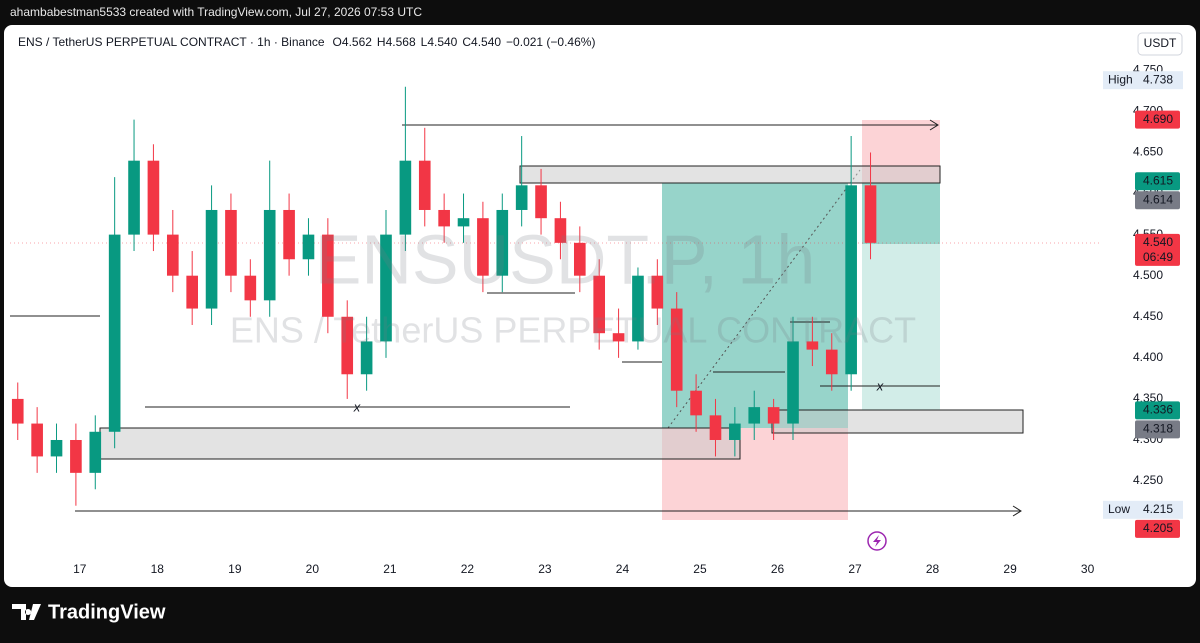 This screenshot has height=643, width=1200. Describe the element at coordinates (600, 615) in the screenshot. I see `footer-bar` at that location.